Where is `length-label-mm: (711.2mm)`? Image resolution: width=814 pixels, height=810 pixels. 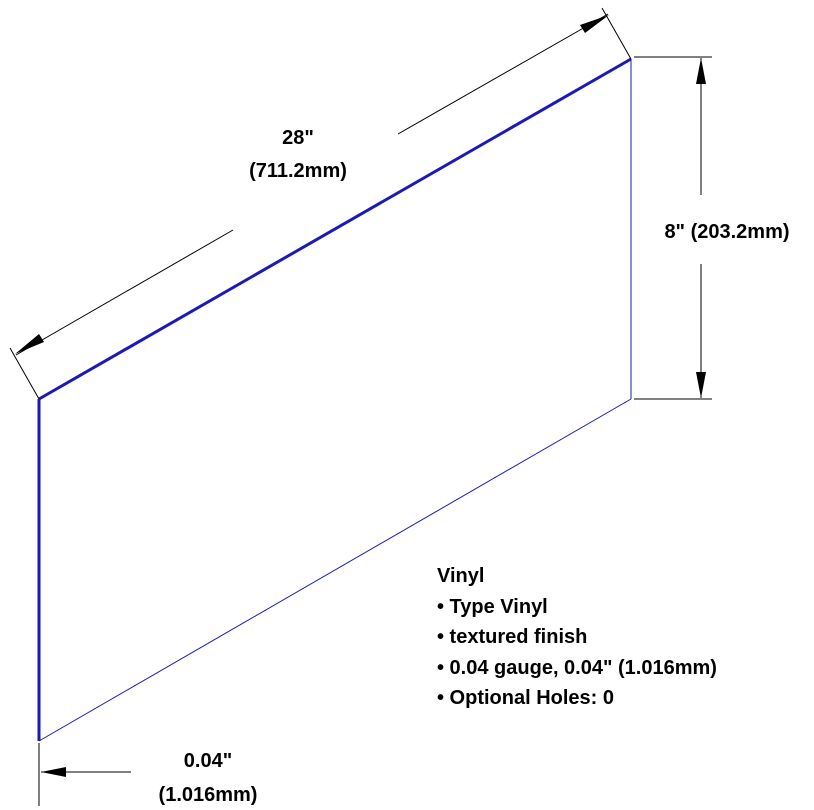
length-label-mm: (711.2mm) is located at coordinates (298, 171).